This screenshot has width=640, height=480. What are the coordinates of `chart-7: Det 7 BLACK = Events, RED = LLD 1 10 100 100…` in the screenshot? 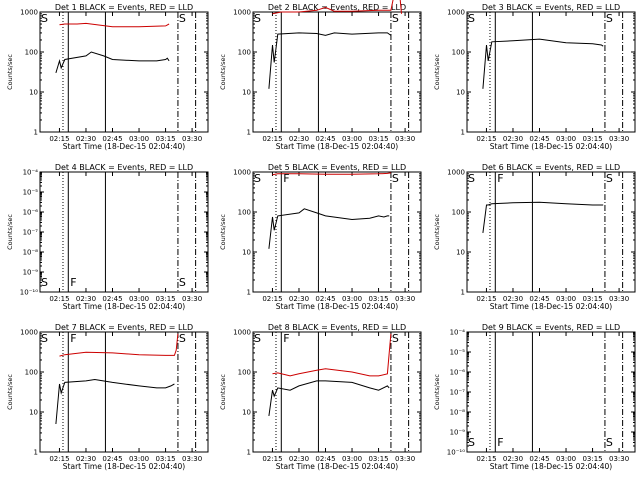 It's located at (107, 397).